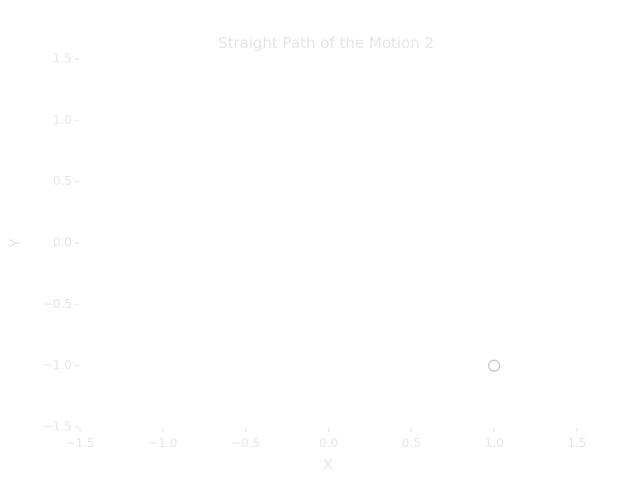  What do you see at coordinates (494, 443) in the screenshot?
I see `x-tick-label: 1.0` at bounding box center [494, 443].